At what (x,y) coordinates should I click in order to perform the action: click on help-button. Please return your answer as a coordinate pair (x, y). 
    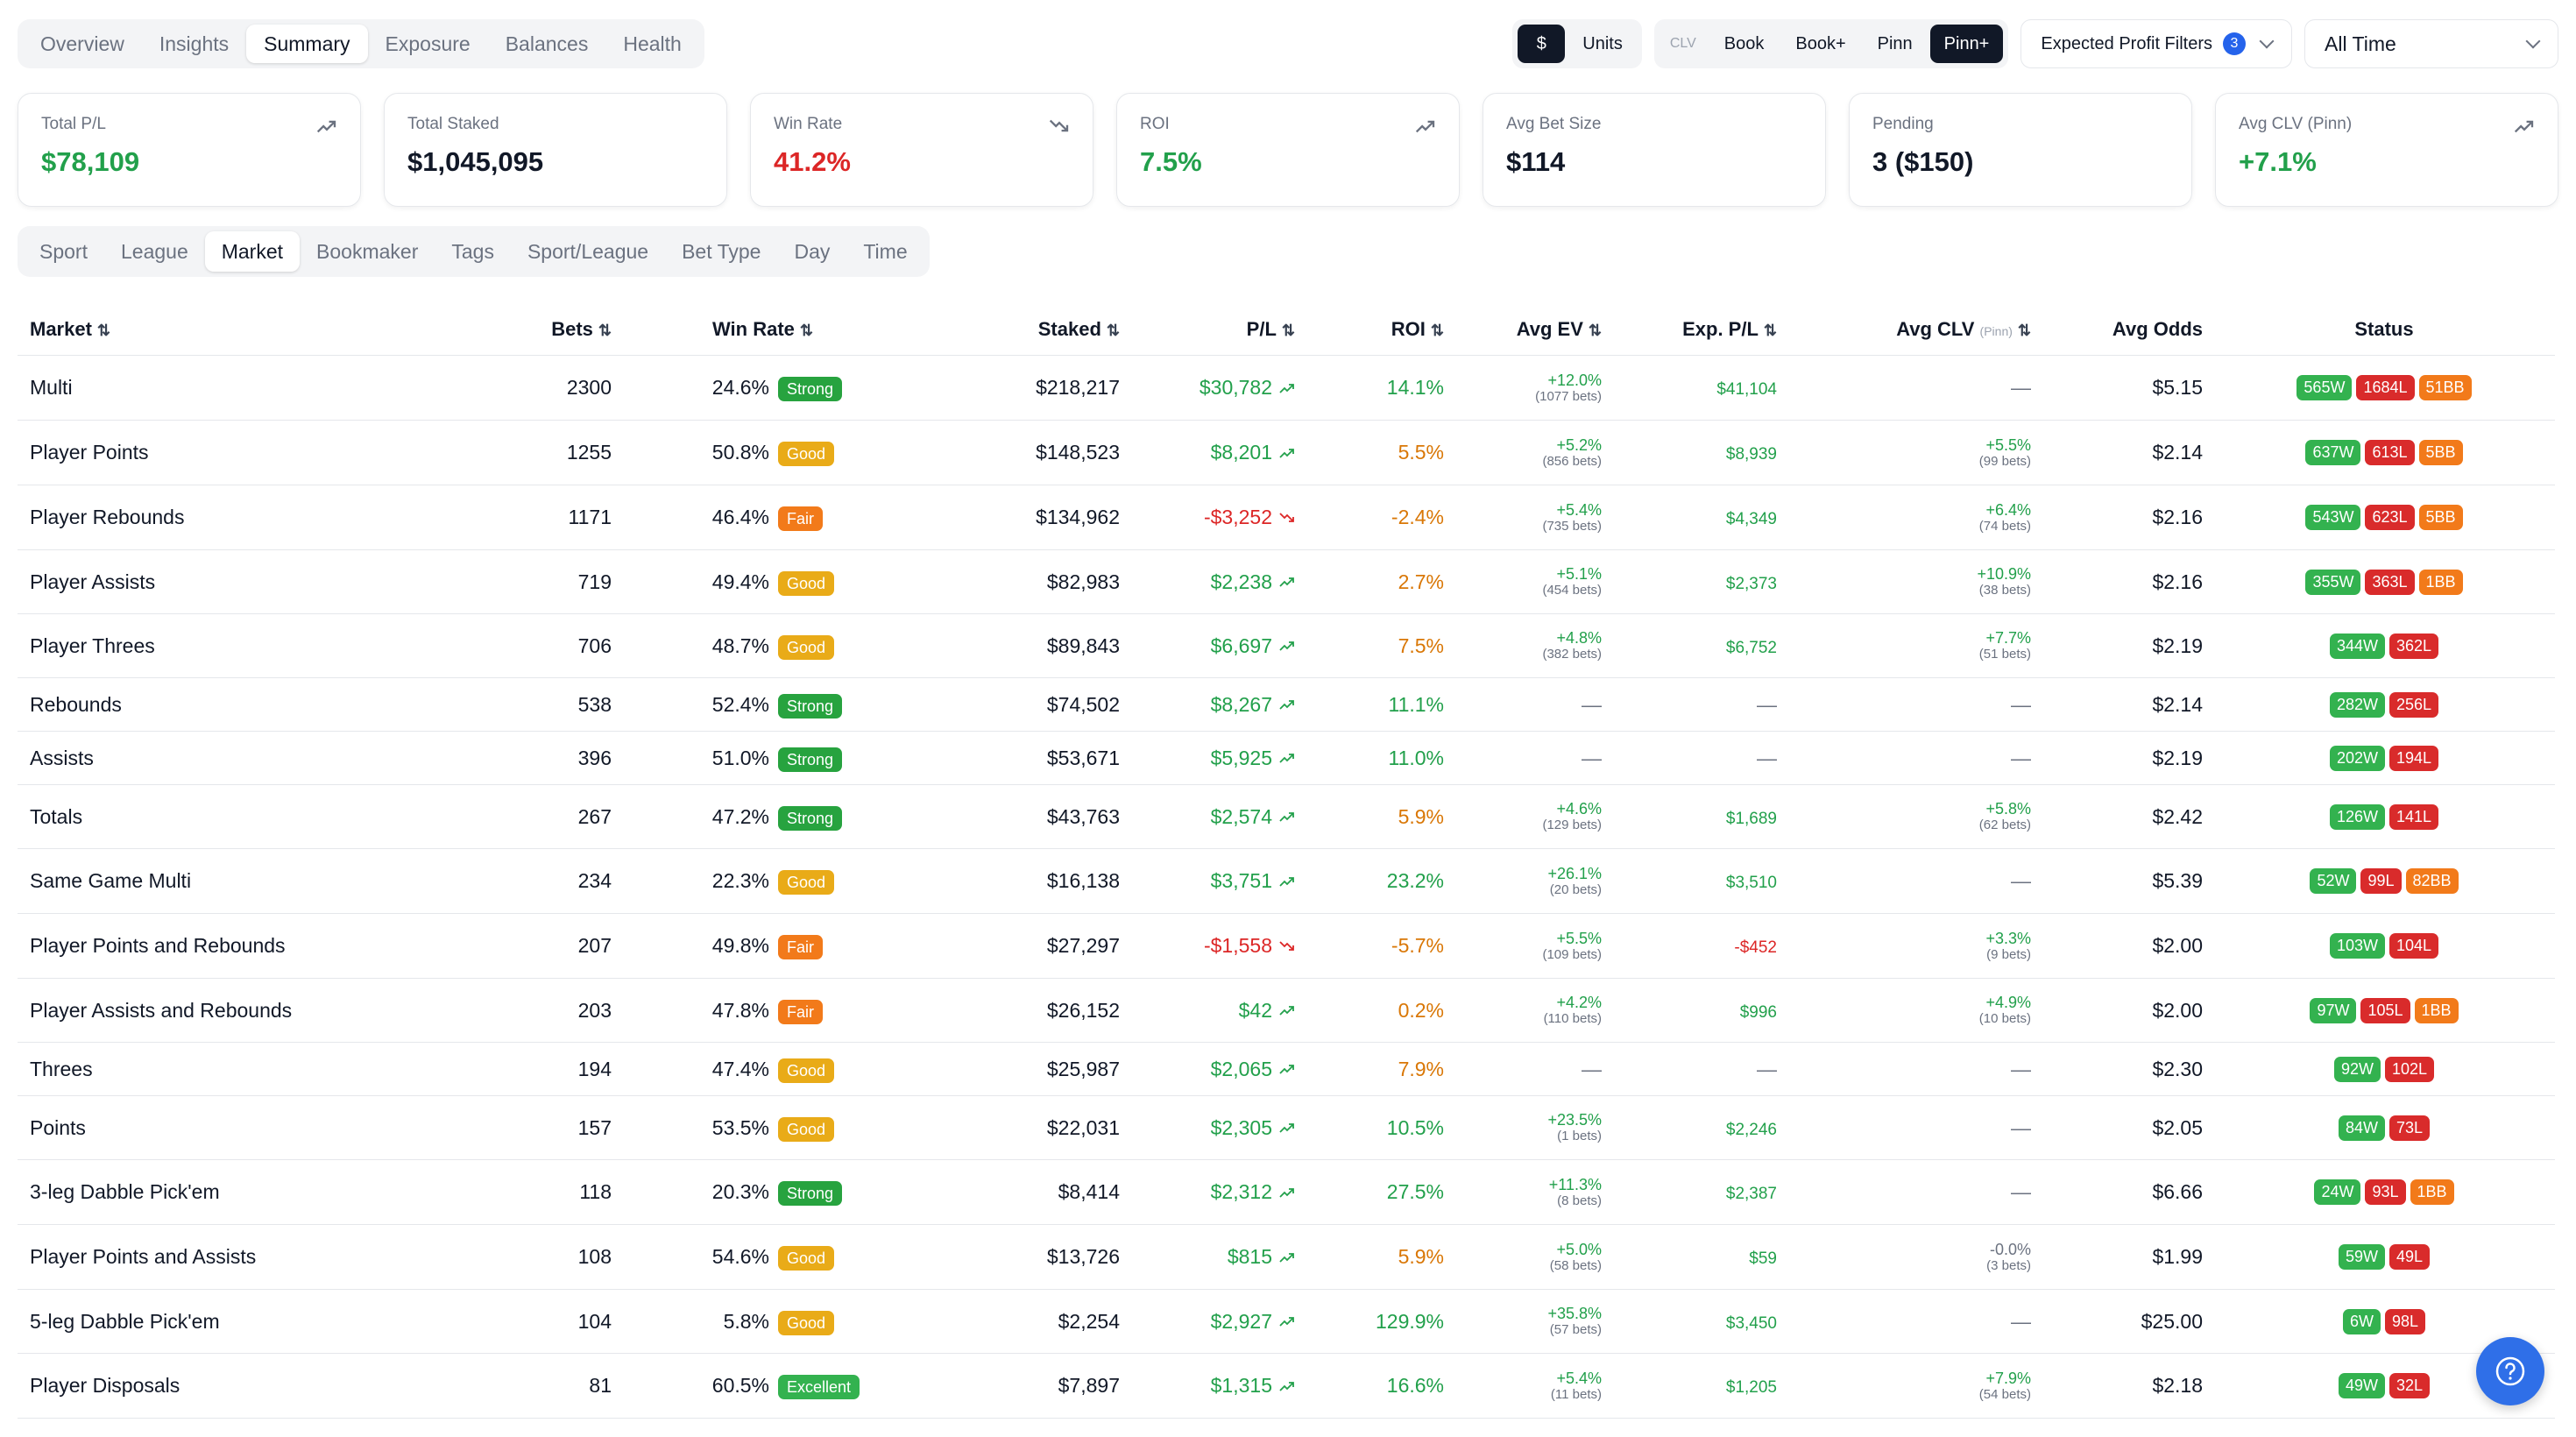
    Looking at the image, I should click on (2510, 1371).